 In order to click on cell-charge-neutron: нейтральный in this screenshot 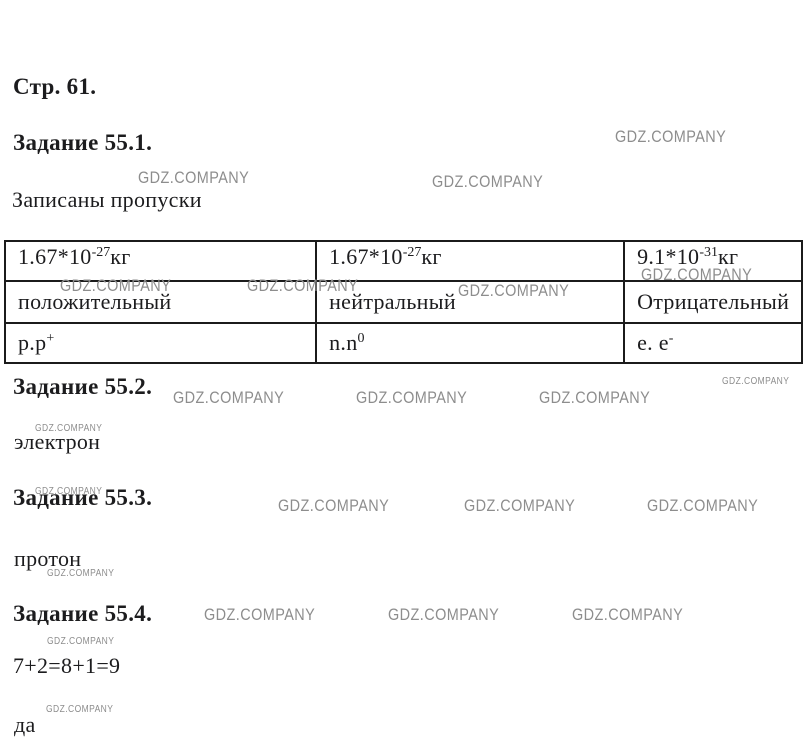, I will do `click(470, 302)`.